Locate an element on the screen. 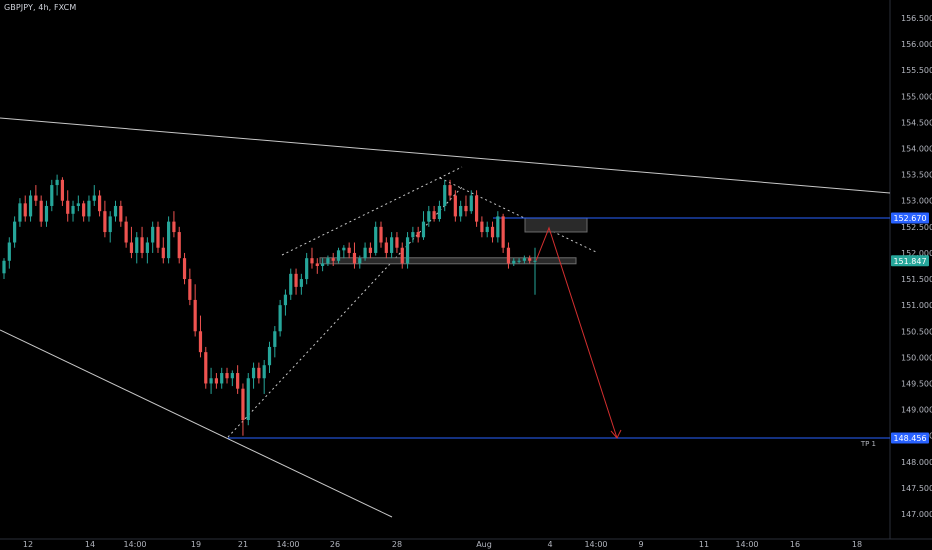 The height and width of the screenshot is (550, 932). price-tick-label: 155.500 is located at coordinates (916, 70).